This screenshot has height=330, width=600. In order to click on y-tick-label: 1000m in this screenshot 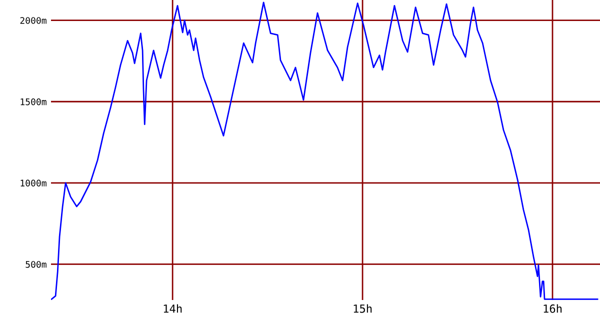, I will do `click(33, 183)`.